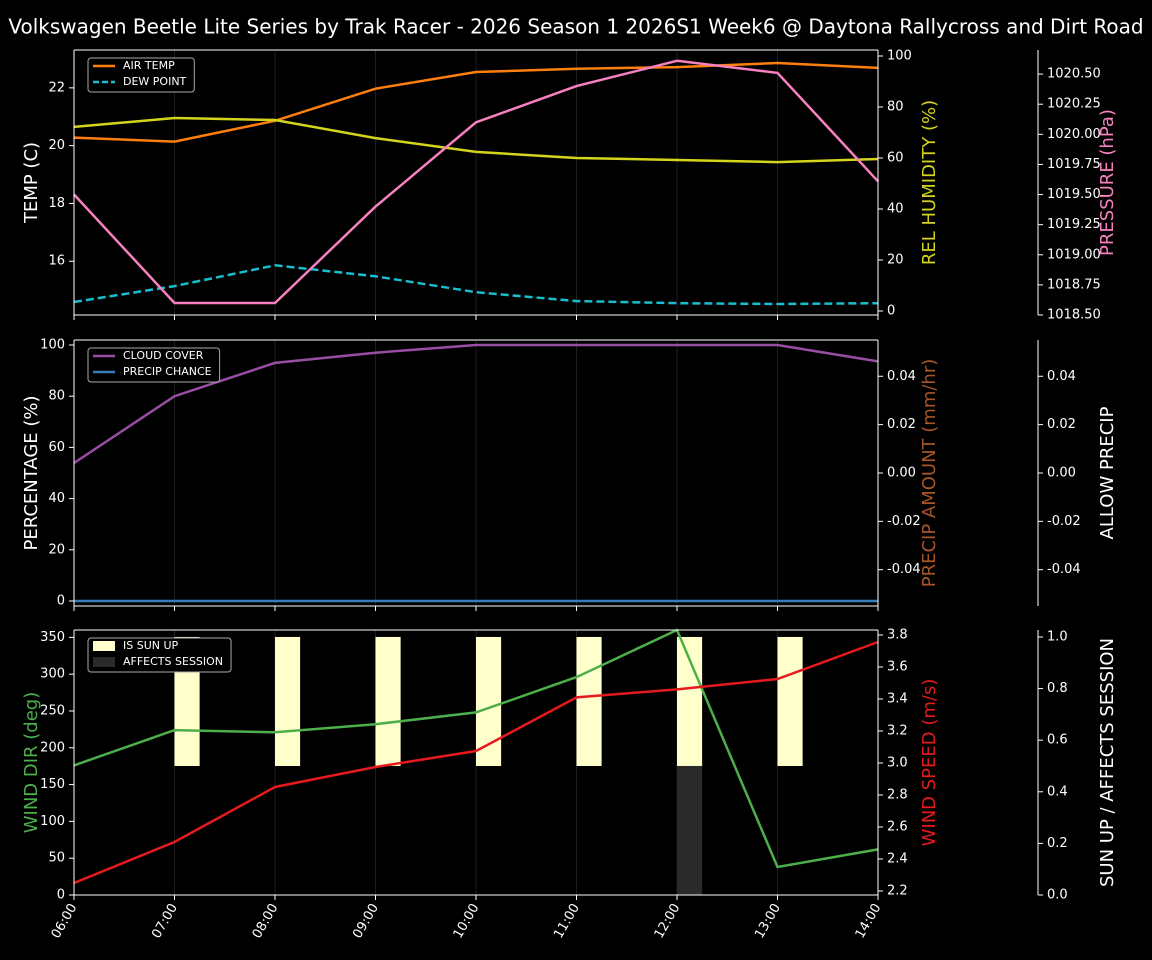  I want to click on legend-label: IS SUN UP, so click(151, 645).